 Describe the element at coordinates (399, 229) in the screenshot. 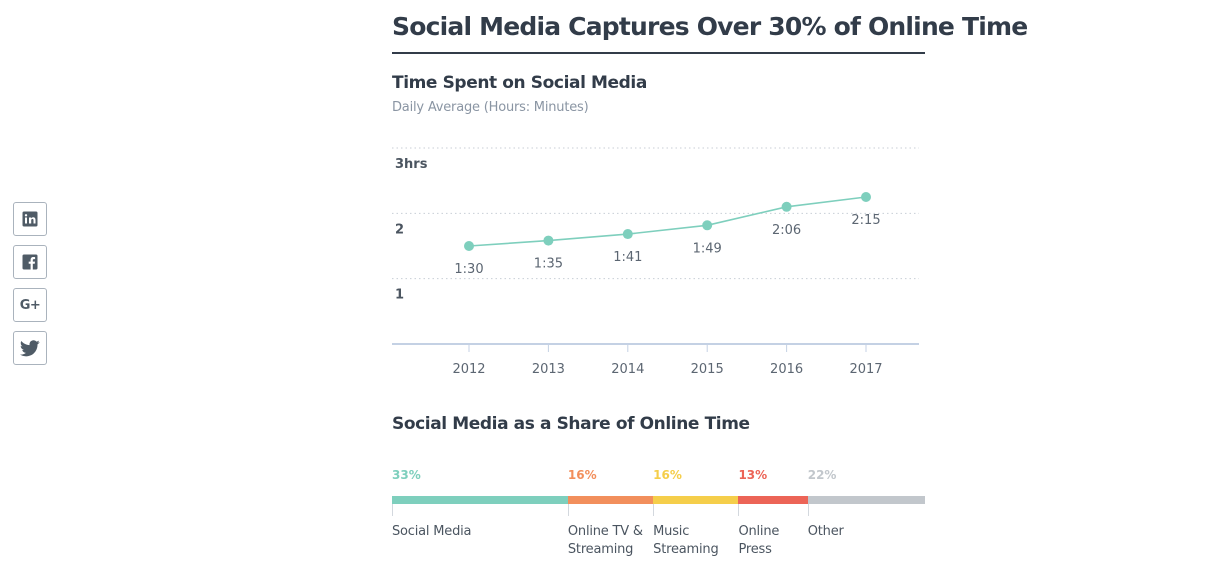

I see `y-tick-label: 2` at that location.